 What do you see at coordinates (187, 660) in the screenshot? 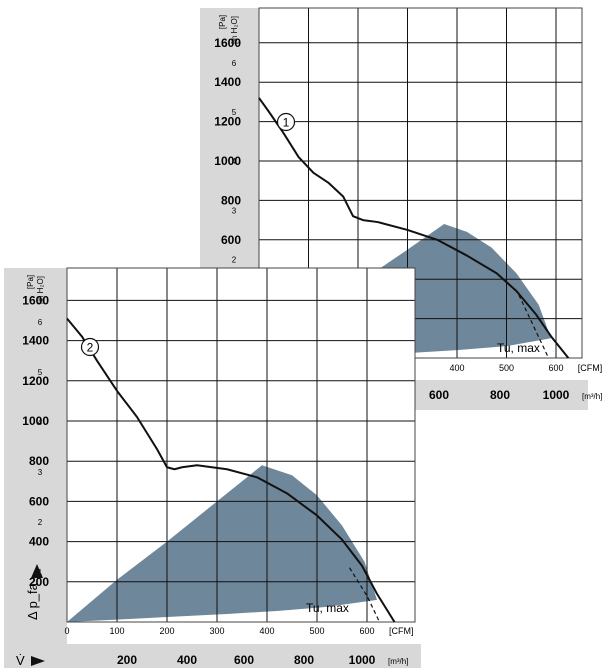
I see `x-tick-label-m3h: 400` at bounding box center [187, 660].